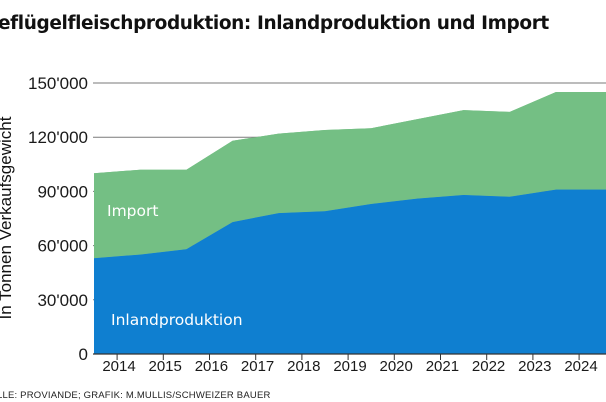 This screenshot has height=402, width=606. Describe the element at coordinates (7, 218) in the screenshot. I see `y-axis-label: In Tonnen Verkaufsgewicht` at that location.